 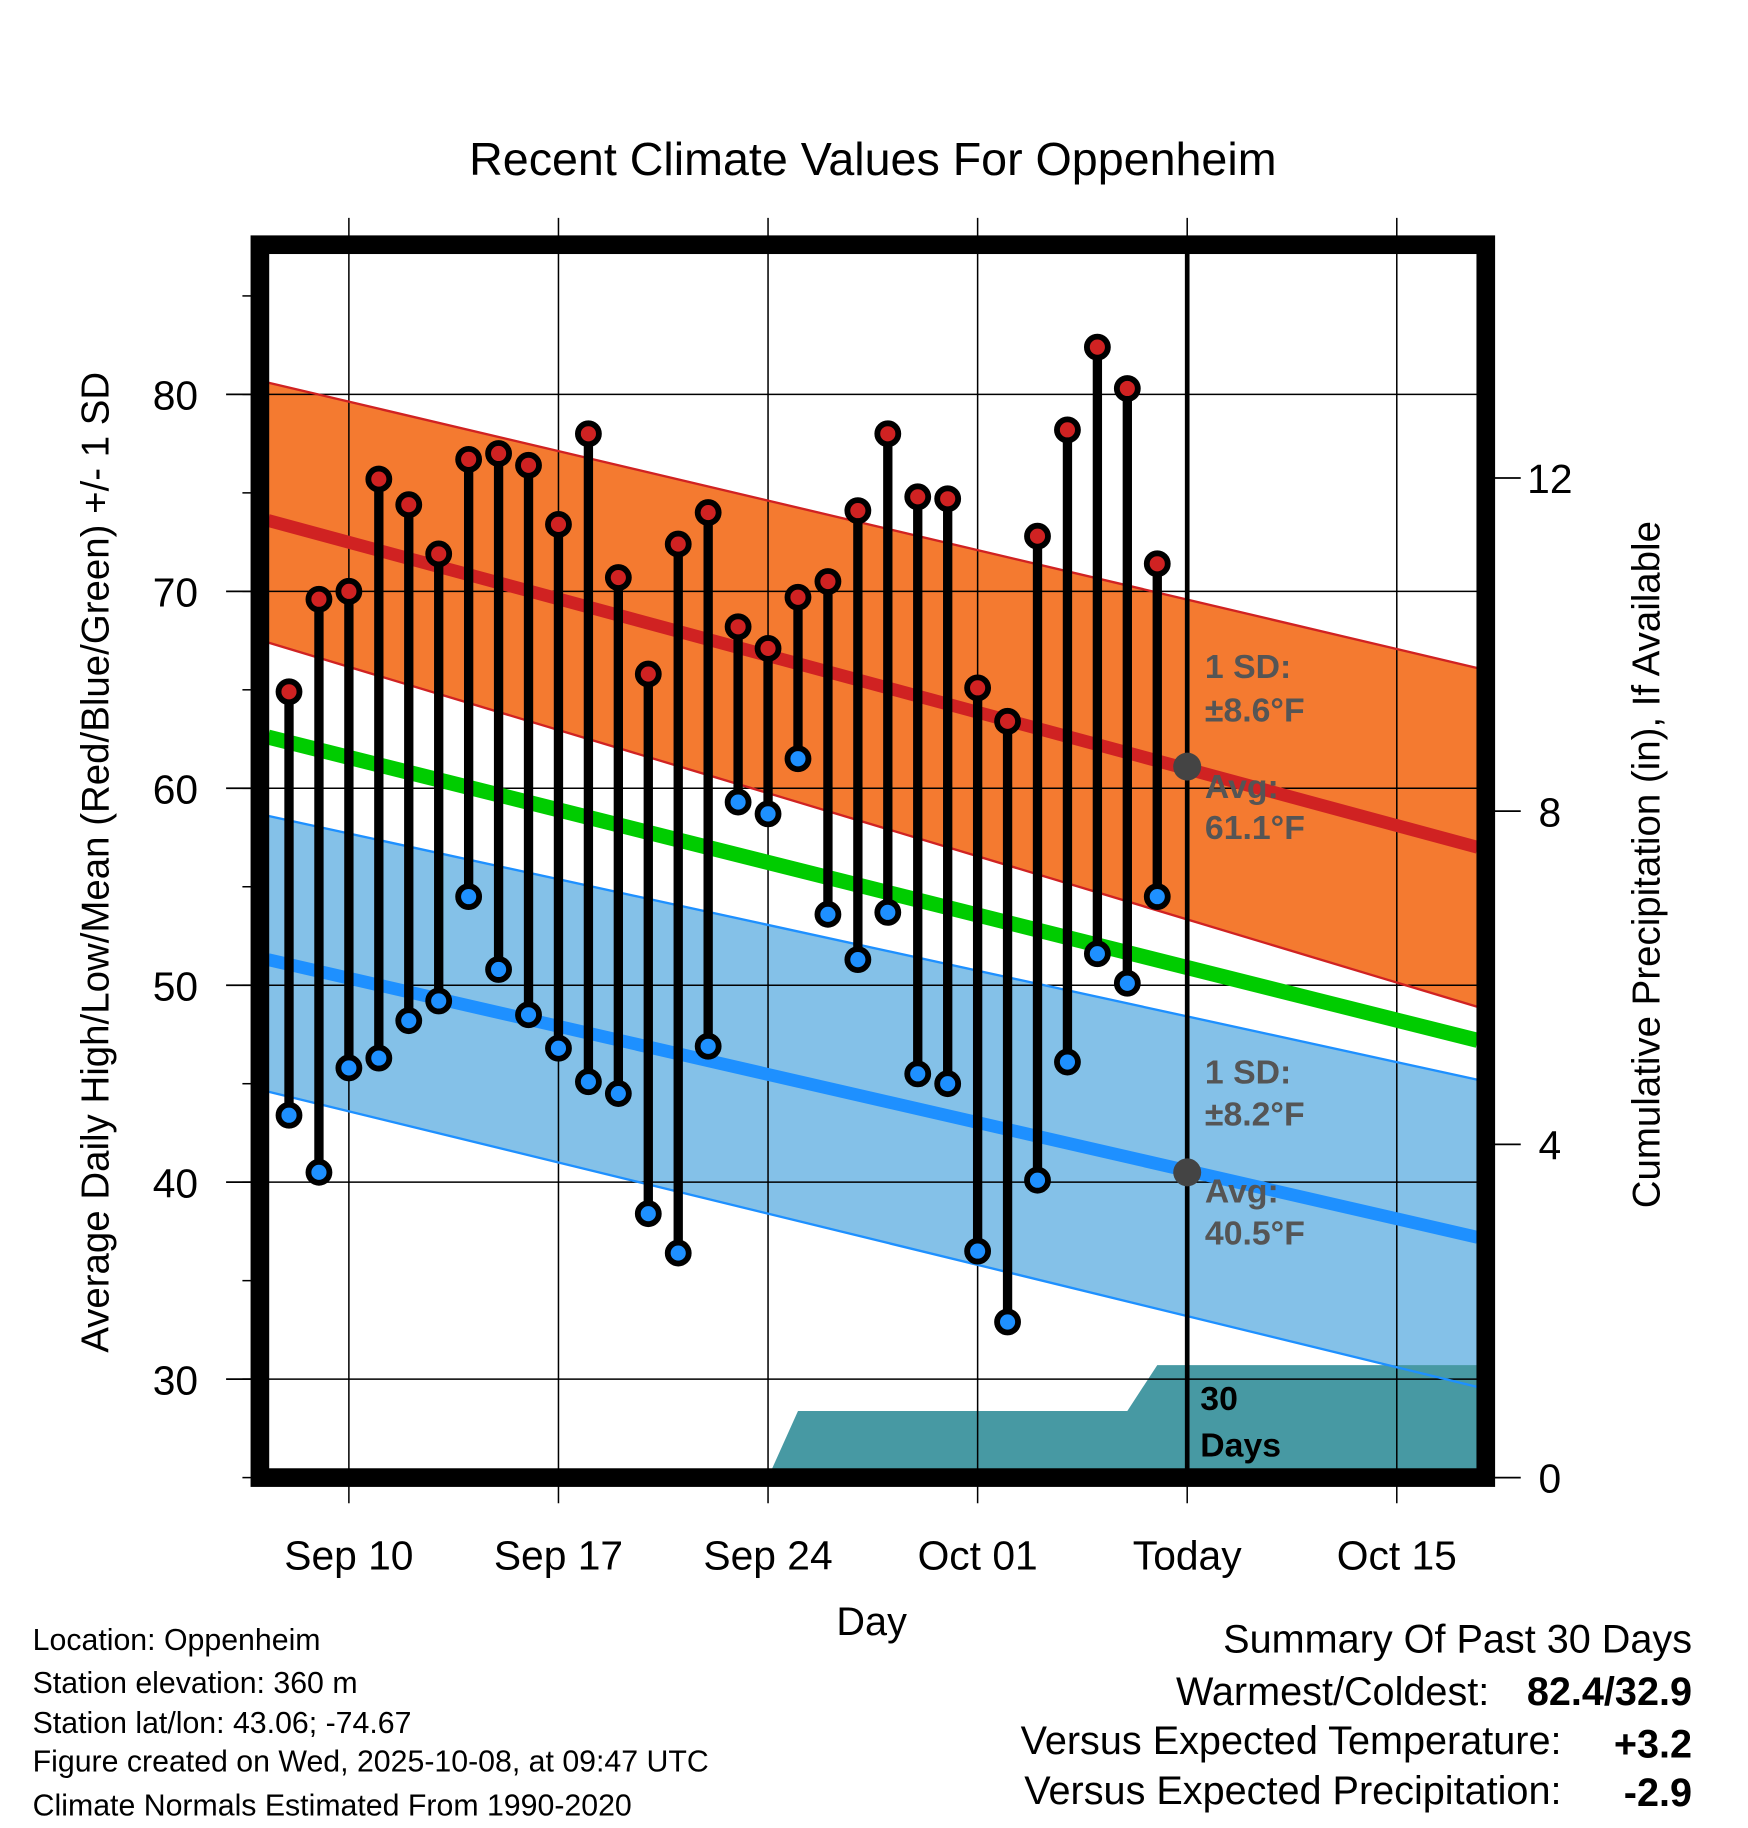 I want to click on y-tick-label: 70, so click(x=175, y=592).